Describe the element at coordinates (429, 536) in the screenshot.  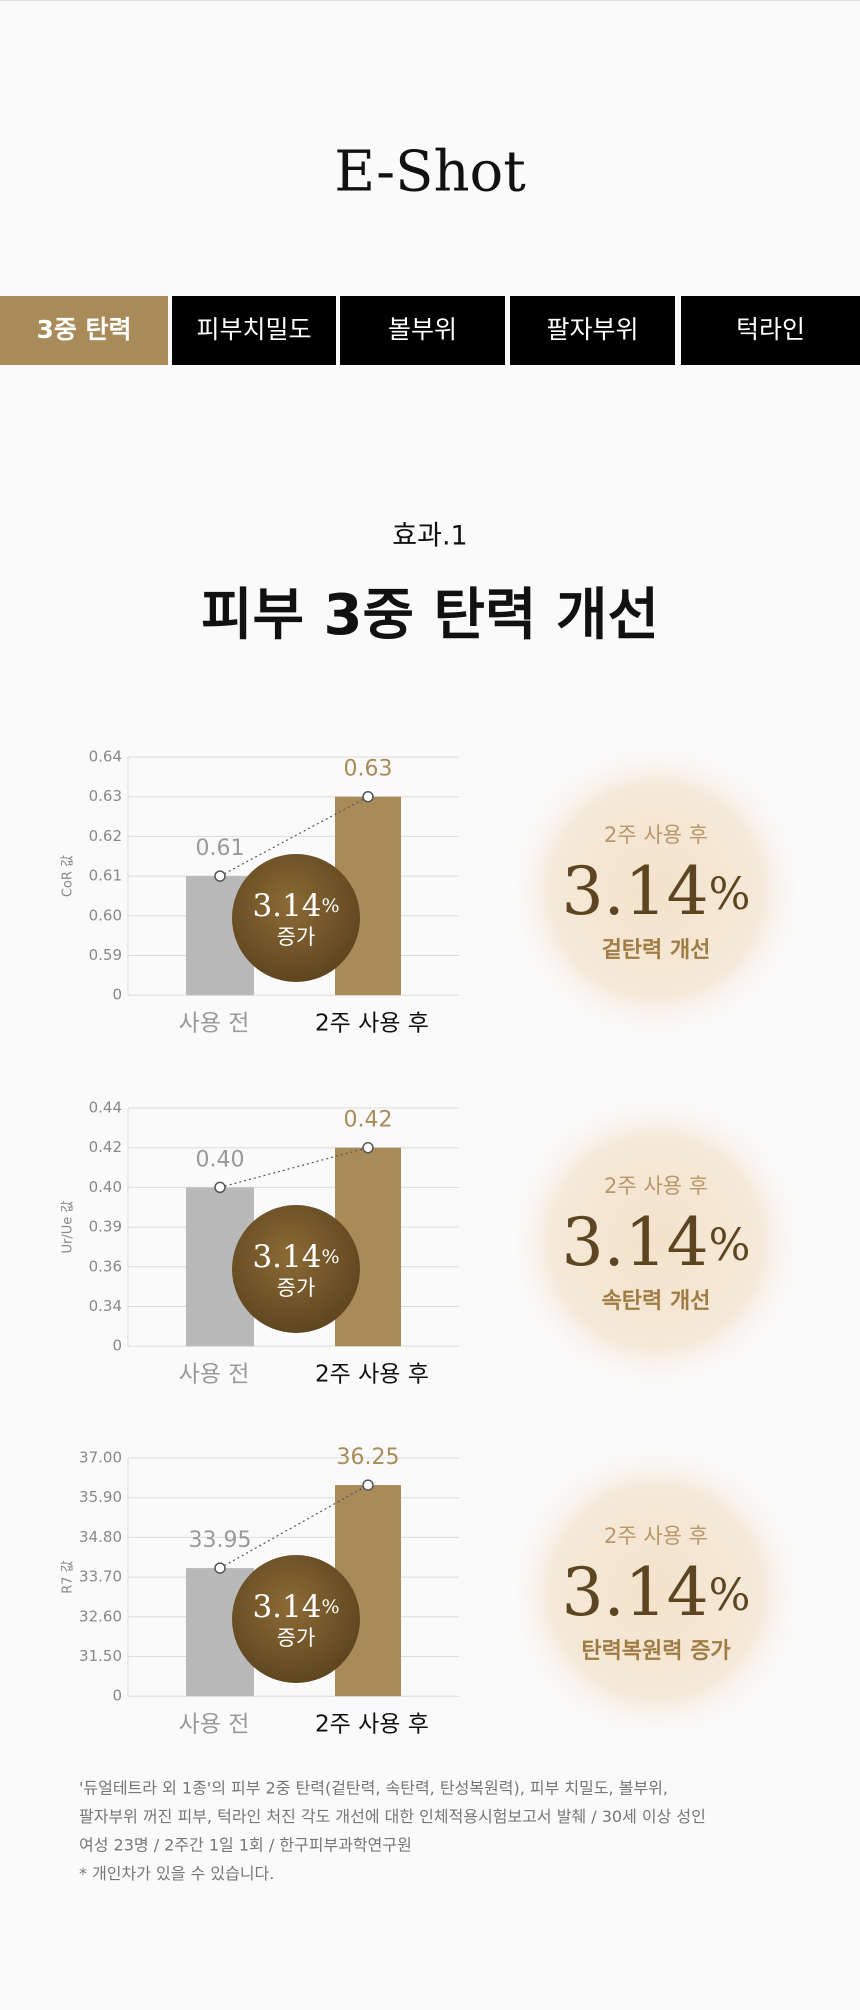
I see `section-label: 효과.1` at that location.